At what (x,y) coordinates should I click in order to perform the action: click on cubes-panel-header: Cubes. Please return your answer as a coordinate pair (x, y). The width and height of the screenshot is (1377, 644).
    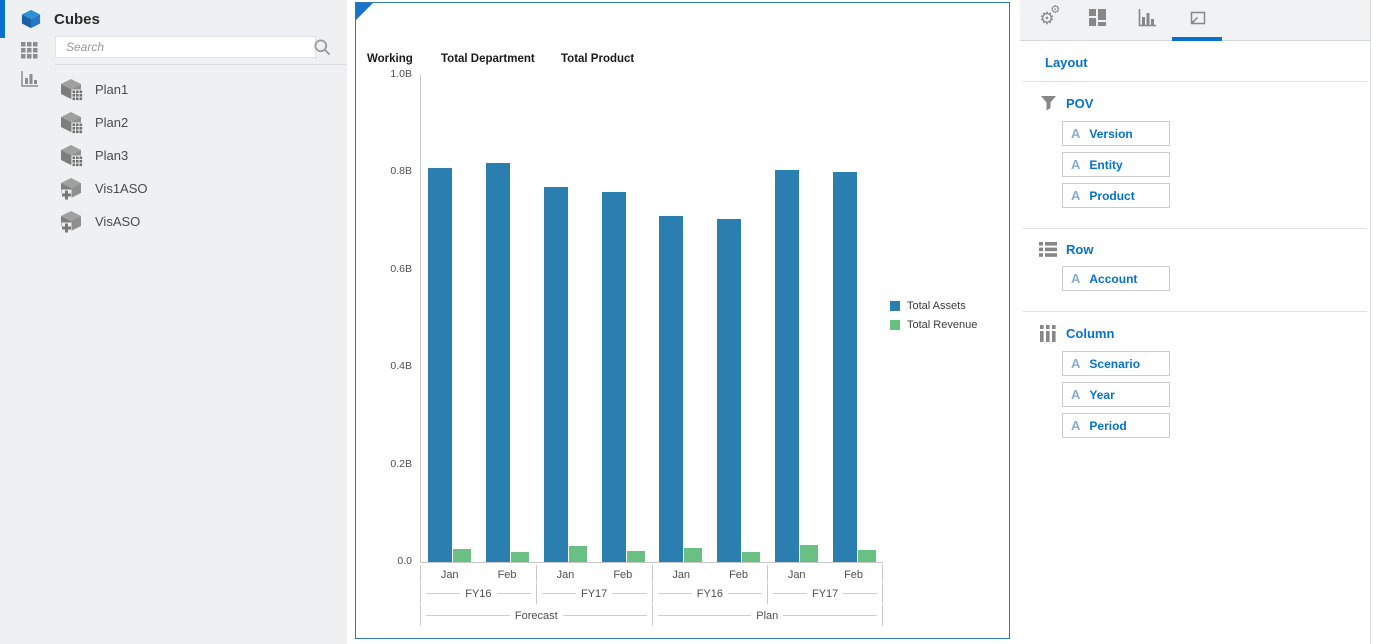
    Looking at the image, I should click on (173, 19).